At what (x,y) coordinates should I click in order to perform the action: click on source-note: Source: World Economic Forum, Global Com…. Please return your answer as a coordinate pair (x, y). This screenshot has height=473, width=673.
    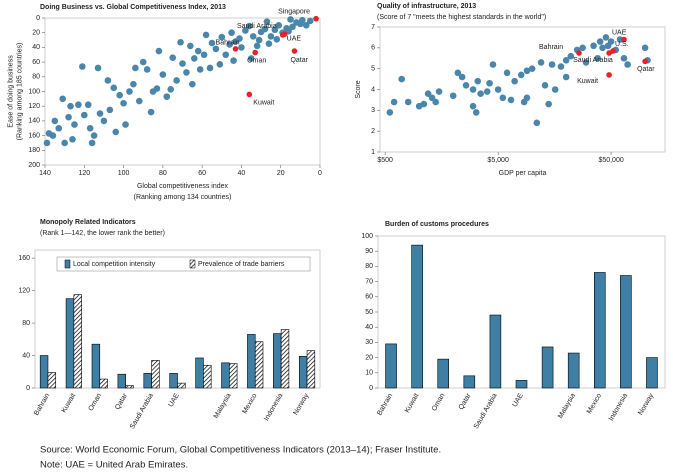
    Looking at the image, I should click on (240, 450).